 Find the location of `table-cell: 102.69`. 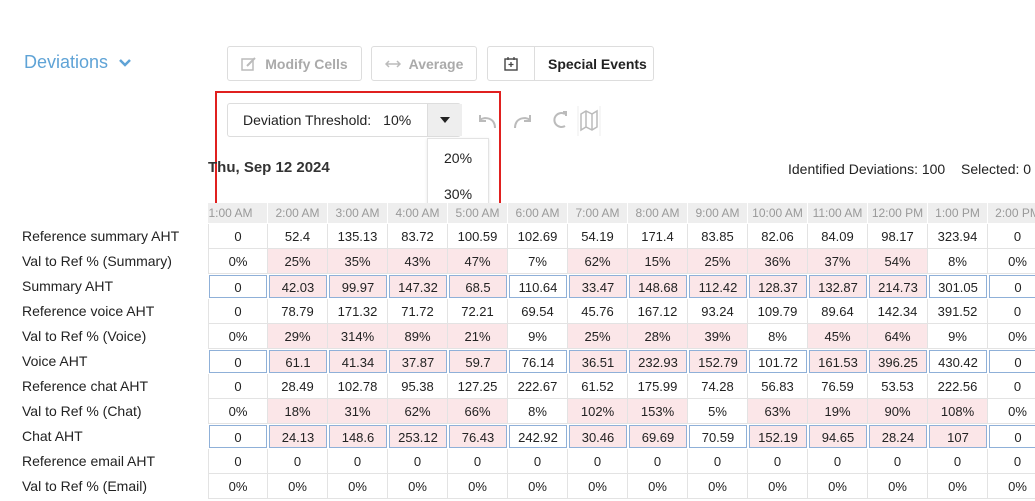

table-cell: 102.69 is located at coordinates (538, 236).